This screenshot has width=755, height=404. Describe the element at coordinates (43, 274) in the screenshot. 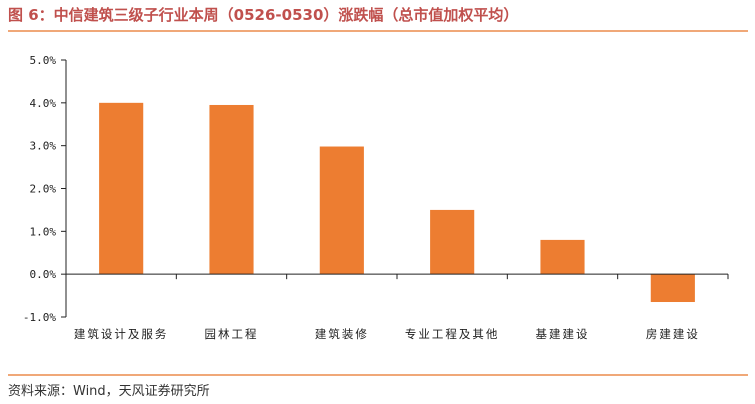

I see `y-tick-label: 0.0%` at that location.